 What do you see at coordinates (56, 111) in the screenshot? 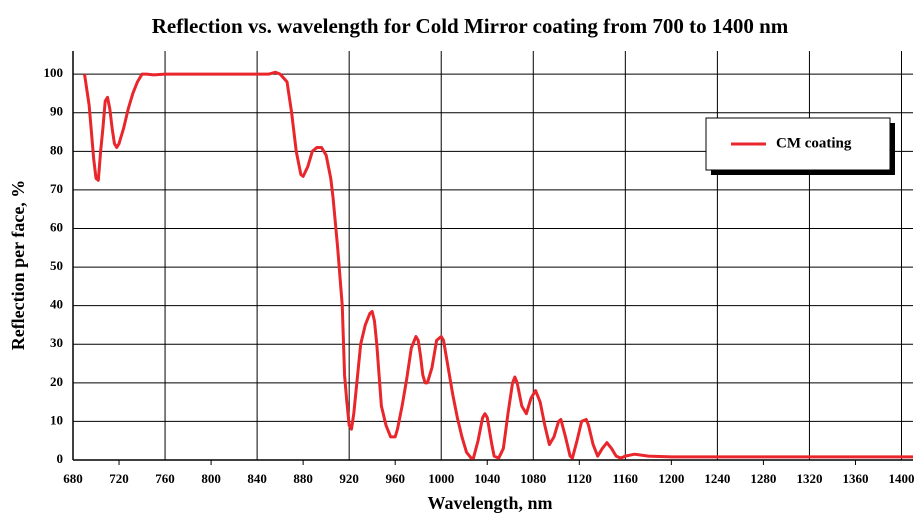
I see `y-tick-label: 90` at bounding box center [56, 111].